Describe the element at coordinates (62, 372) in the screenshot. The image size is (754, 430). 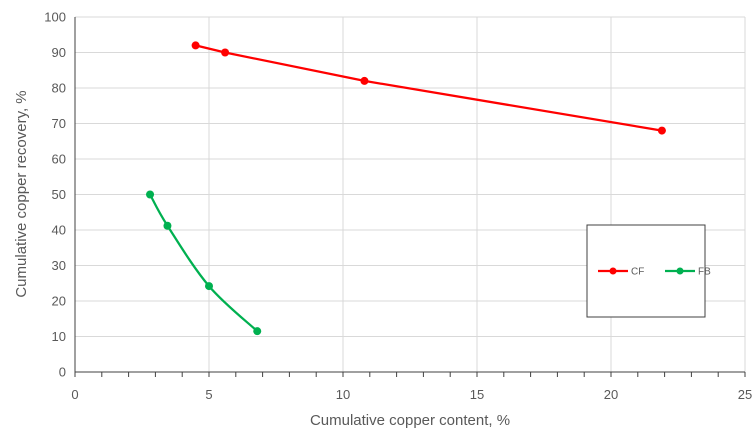
I see `y-tick-label: 0` at that location.